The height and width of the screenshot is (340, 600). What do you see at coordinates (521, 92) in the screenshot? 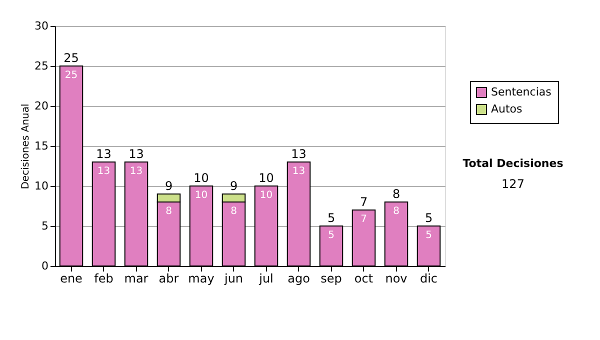
I see `legend-label: Sentencias` at bounding box center [521, 92].